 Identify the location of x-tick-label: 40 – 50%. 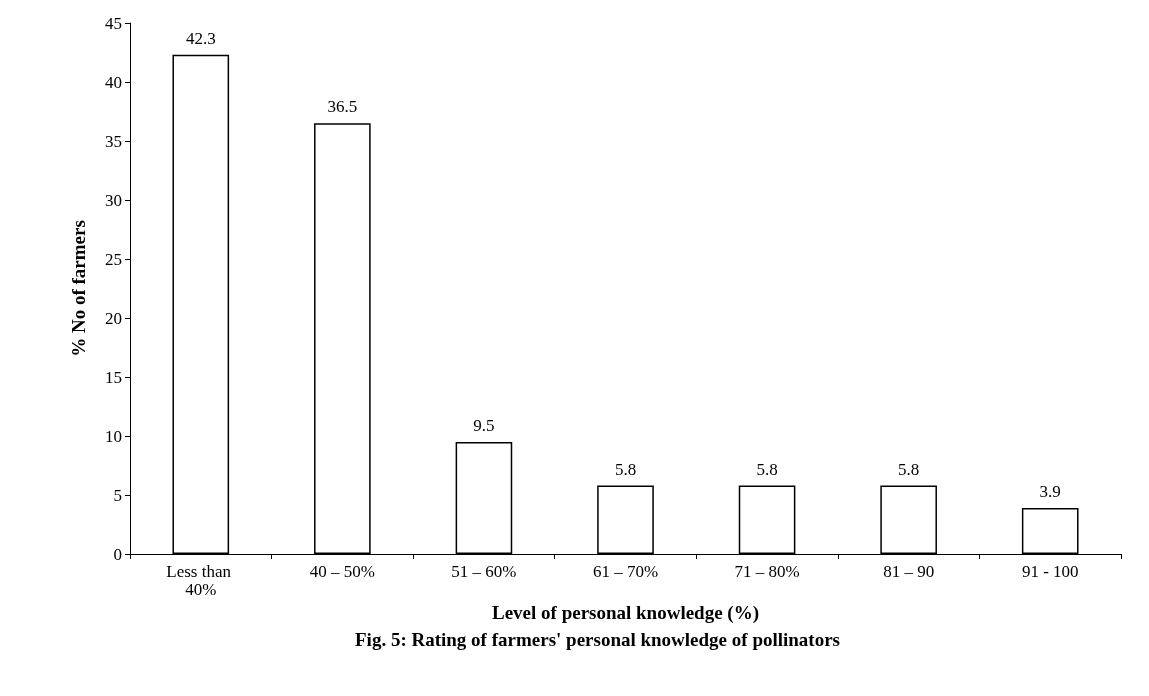
(342, 571).